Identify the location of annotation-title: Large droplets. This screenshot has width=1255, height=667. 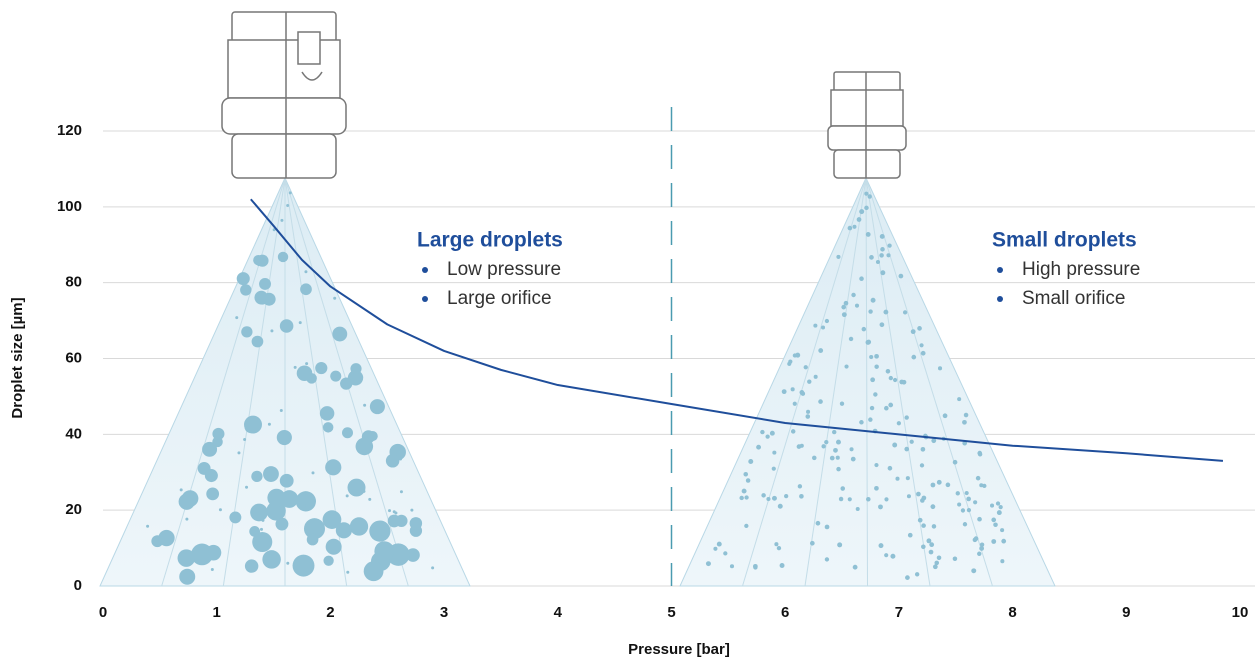
(490, 240).